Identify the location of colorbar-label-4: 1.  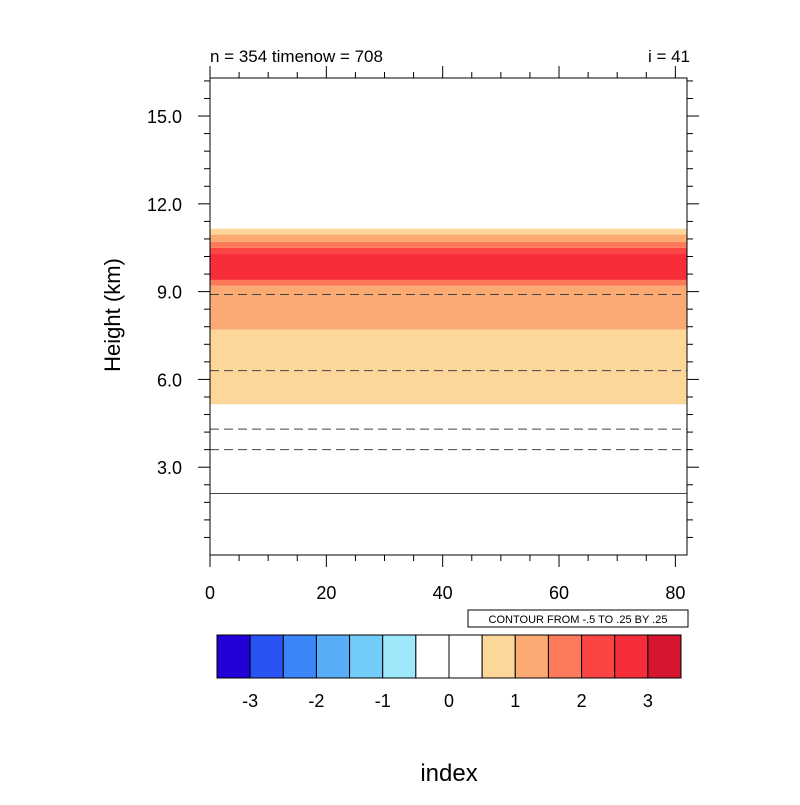
(515, 701).